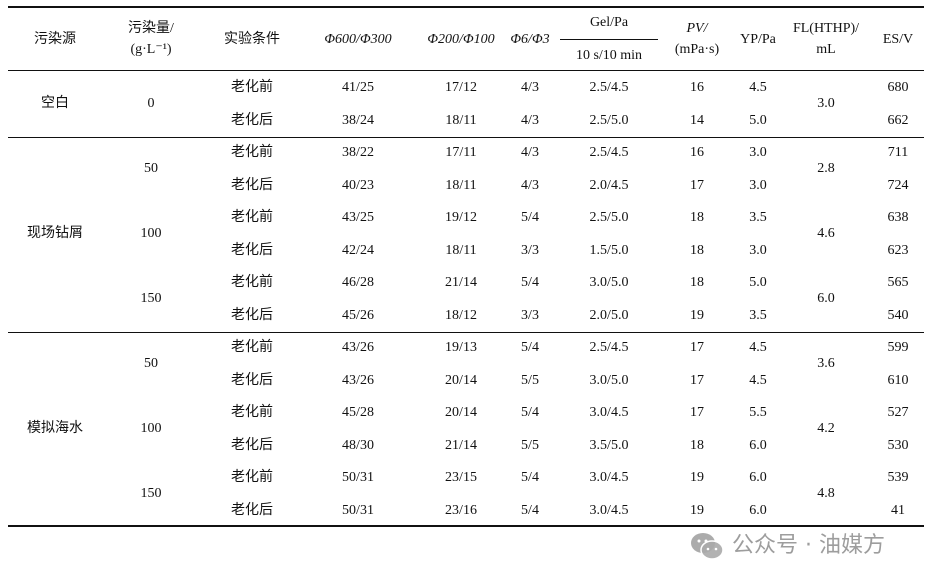 The image size is (928, 566). Describe the element at coordinates (758, 120) in the screenshot. I see `cell-yp: 5.0` at that location.